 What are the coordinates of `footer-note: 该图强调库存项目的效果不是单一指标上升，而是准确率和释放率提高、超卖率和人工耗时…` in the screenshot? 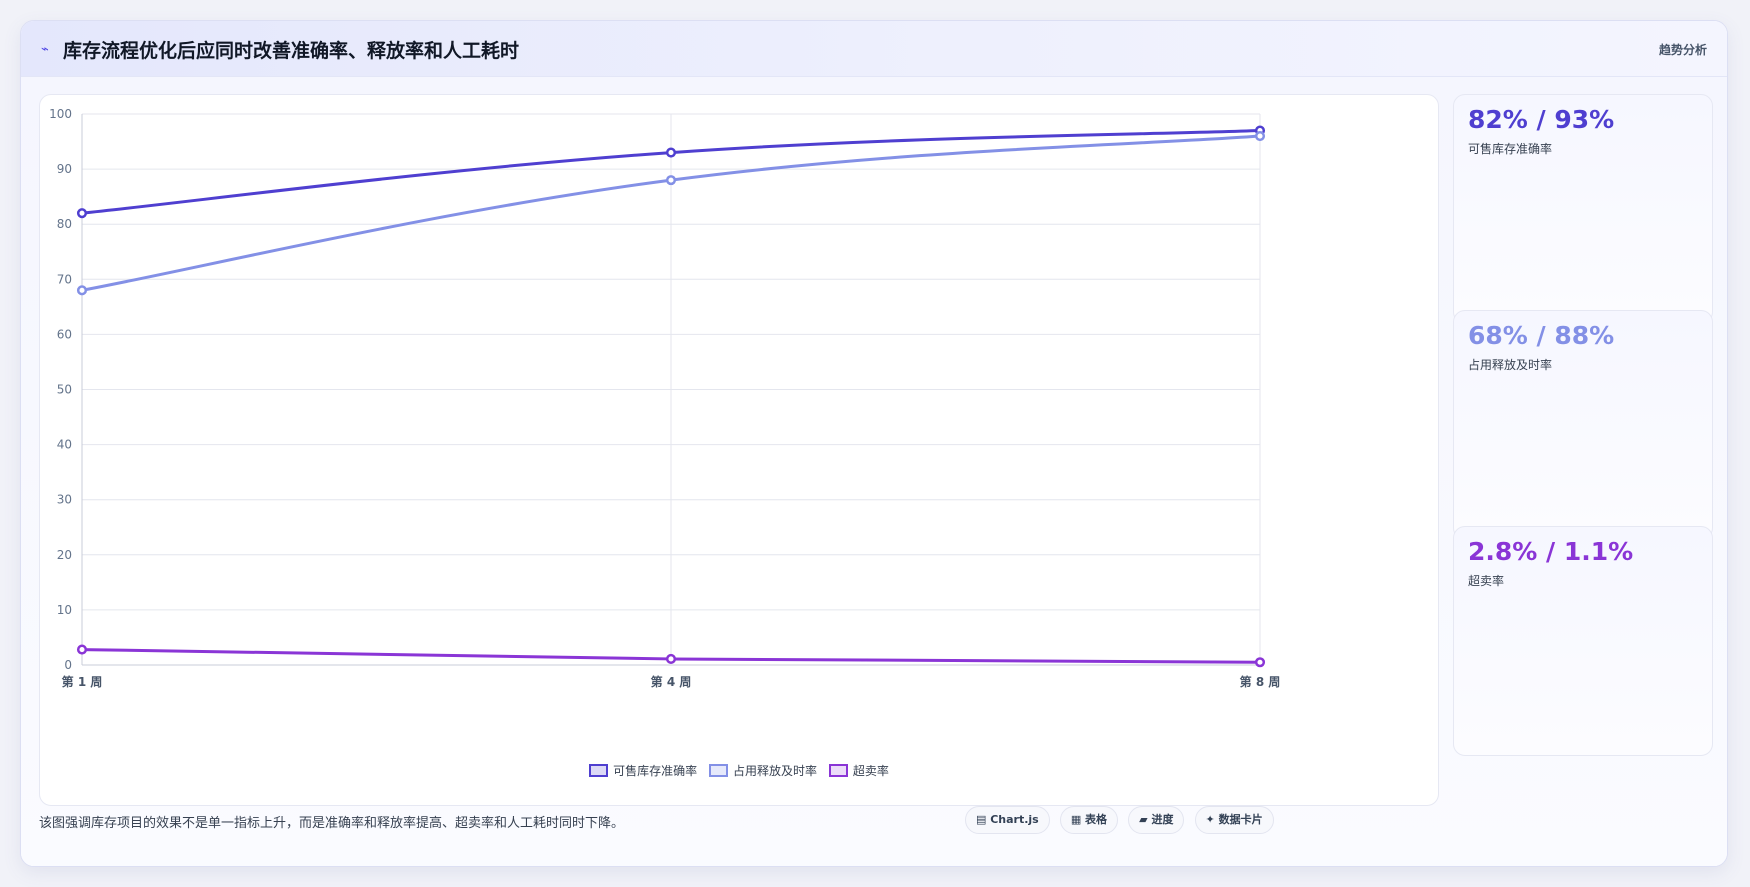 It's located at (332, 823).